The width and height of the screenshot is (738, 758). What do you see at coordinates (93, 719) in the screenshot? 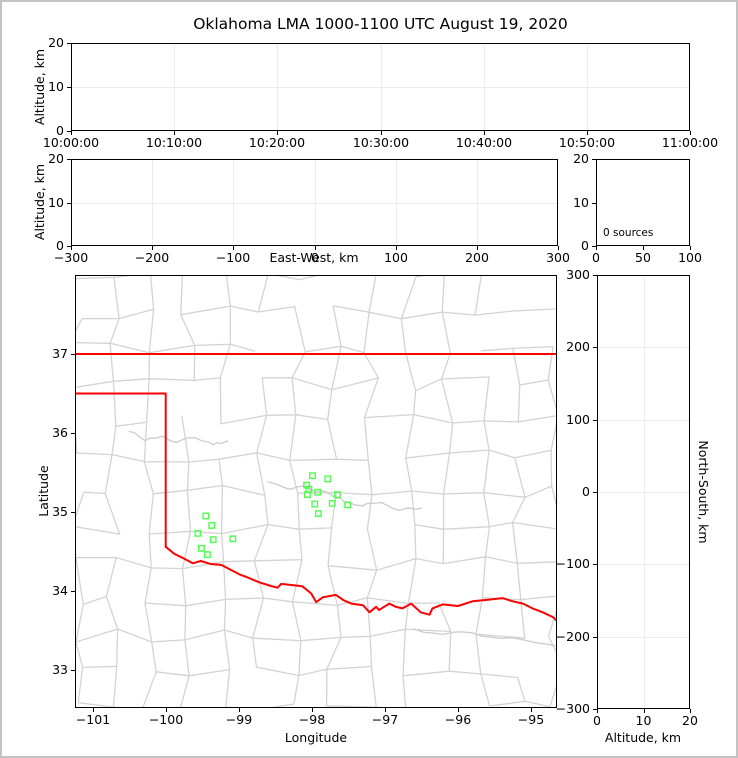
I see `x-tick-label: −101` at bounding box center [93, 719].